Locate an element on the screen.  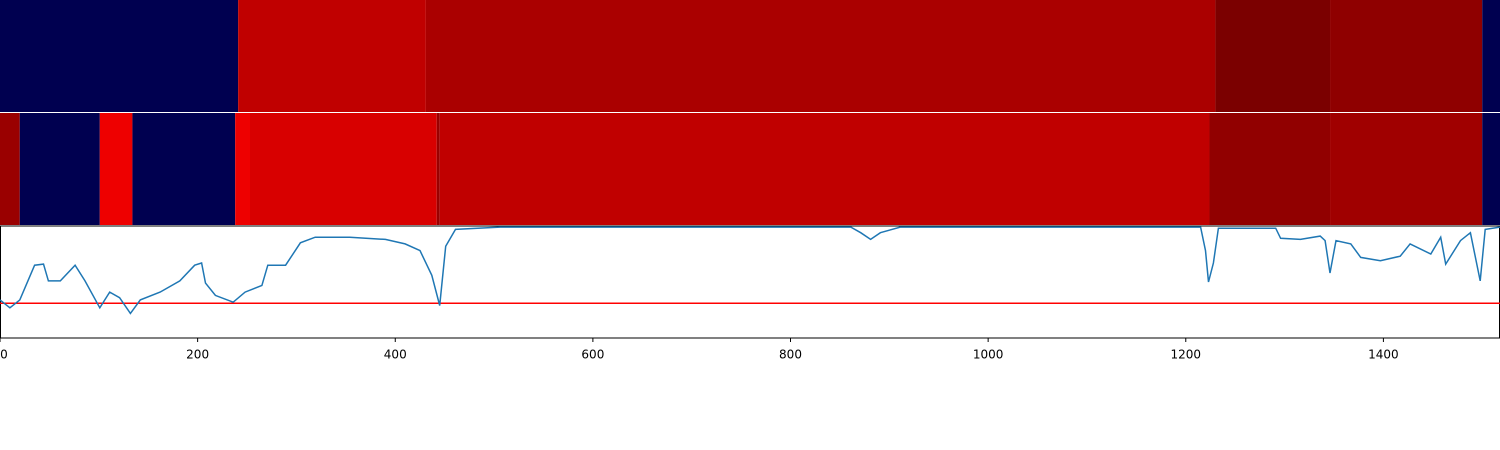
x-tick-label: 400 is located at coordinates (395, 355).